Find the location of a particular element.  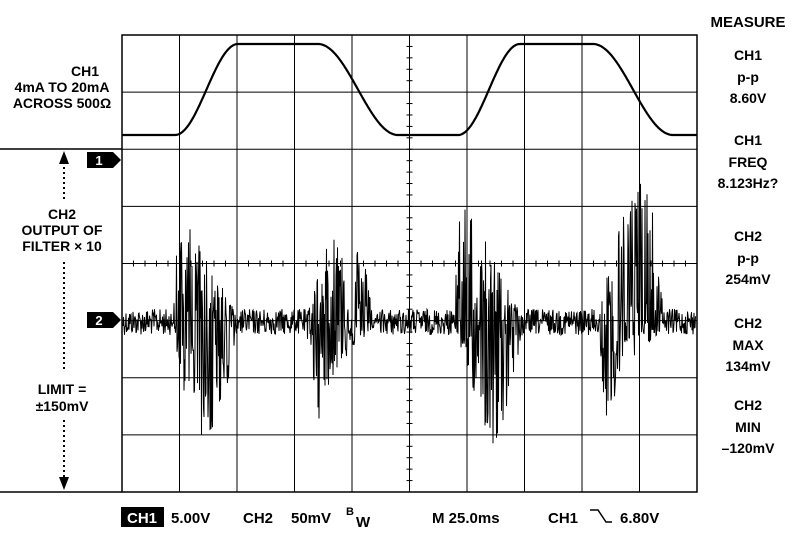

footer-bw: W is located at coordinates (363, 522).